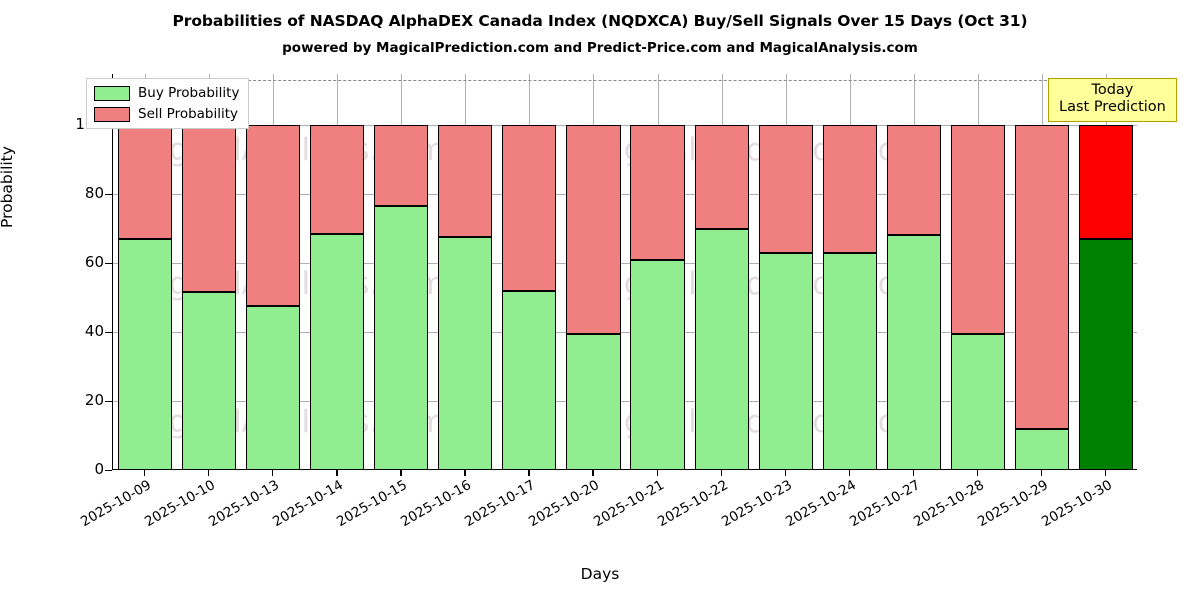  What do you see at coordinates (180, 504) in the screenshot?
I see `x-axis-tick-label: 2025-10-10` at bounding box center [180, 504].